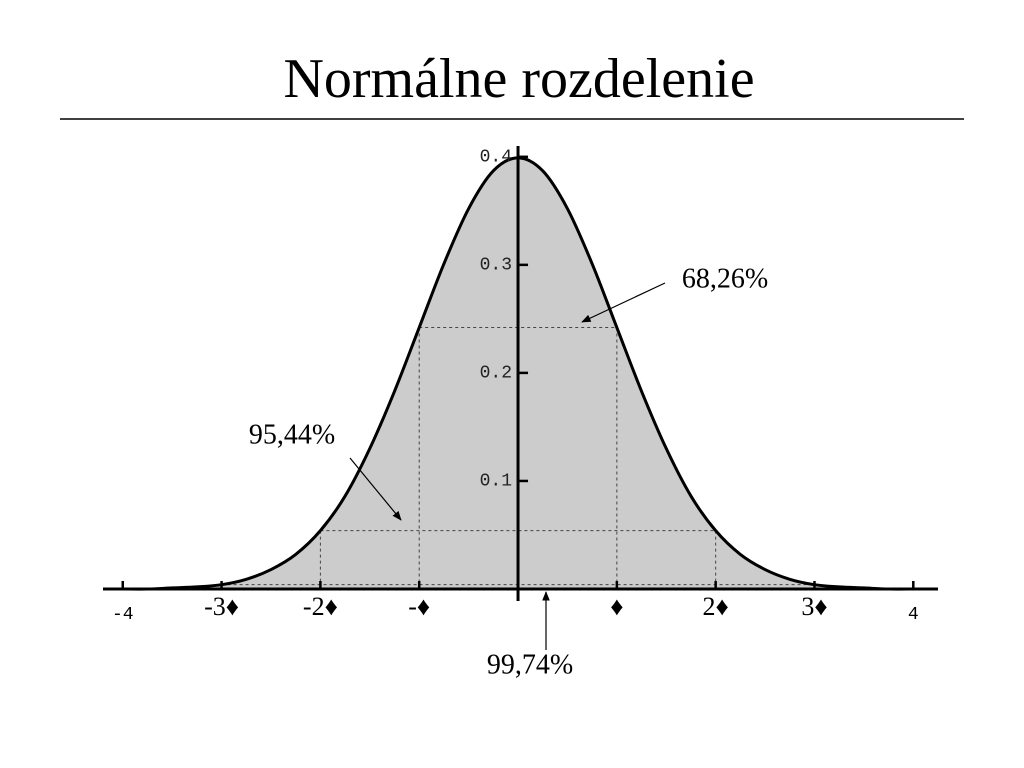  I want to click on chart-title: Normálne rozdelenie, so click(518, 79).